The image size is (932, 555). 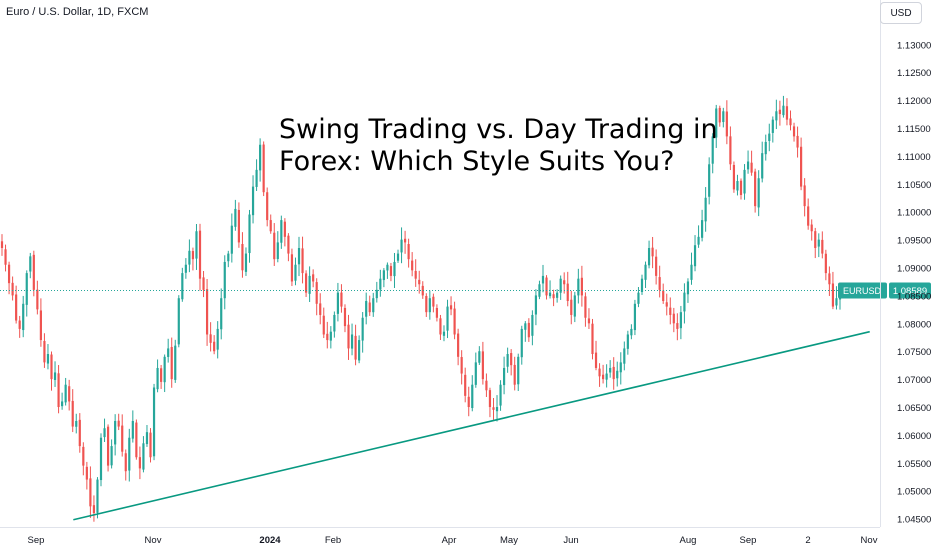 I want to click on symbol-tag-label: EURUSD, so click(x=862, y=291).